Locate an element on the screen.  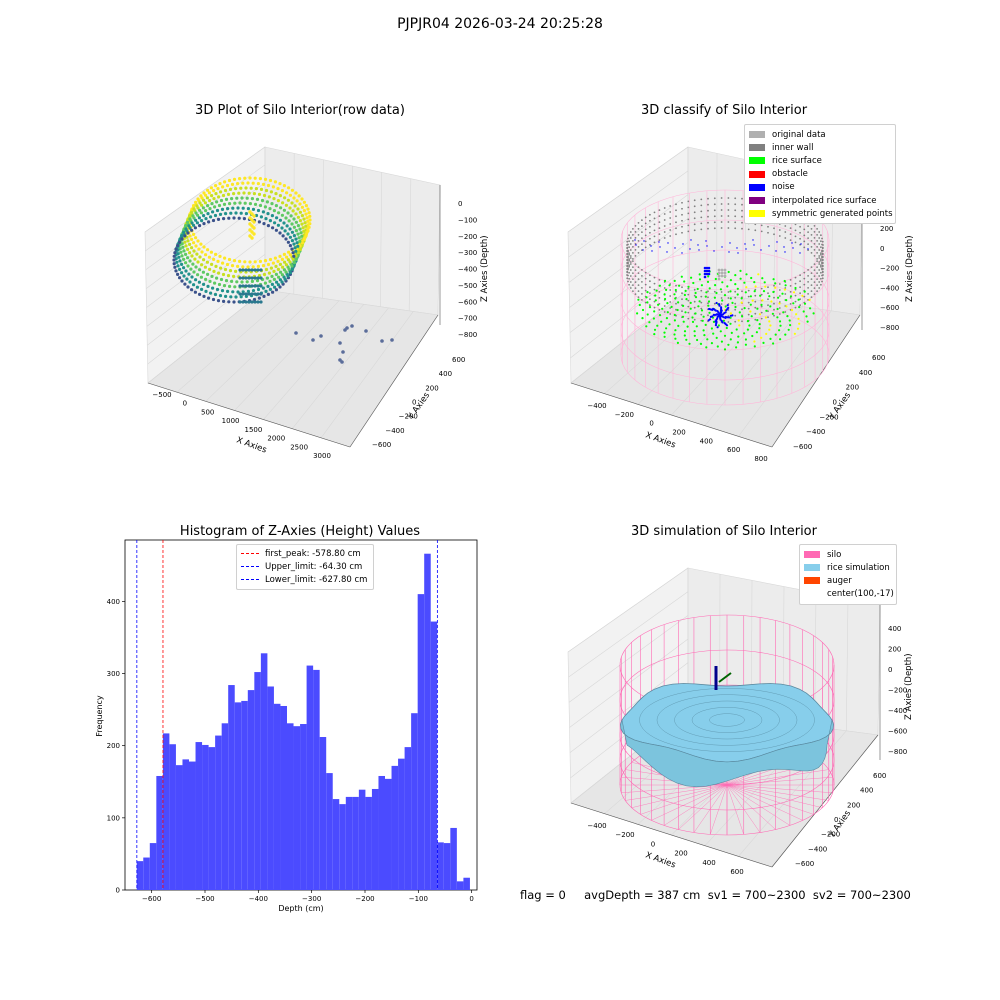
z-tick-label: 0 is located at coordinates (890, 670).